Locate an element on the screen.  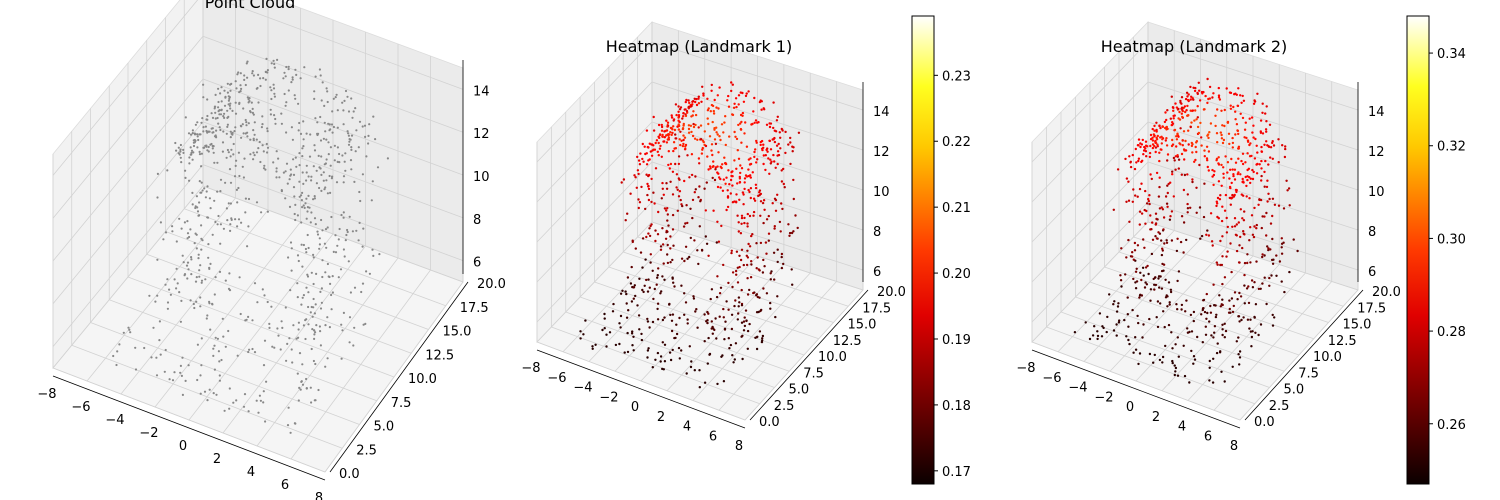
chart-title: Heatmap (Landmark 1) is located at coordinates (699, 46).